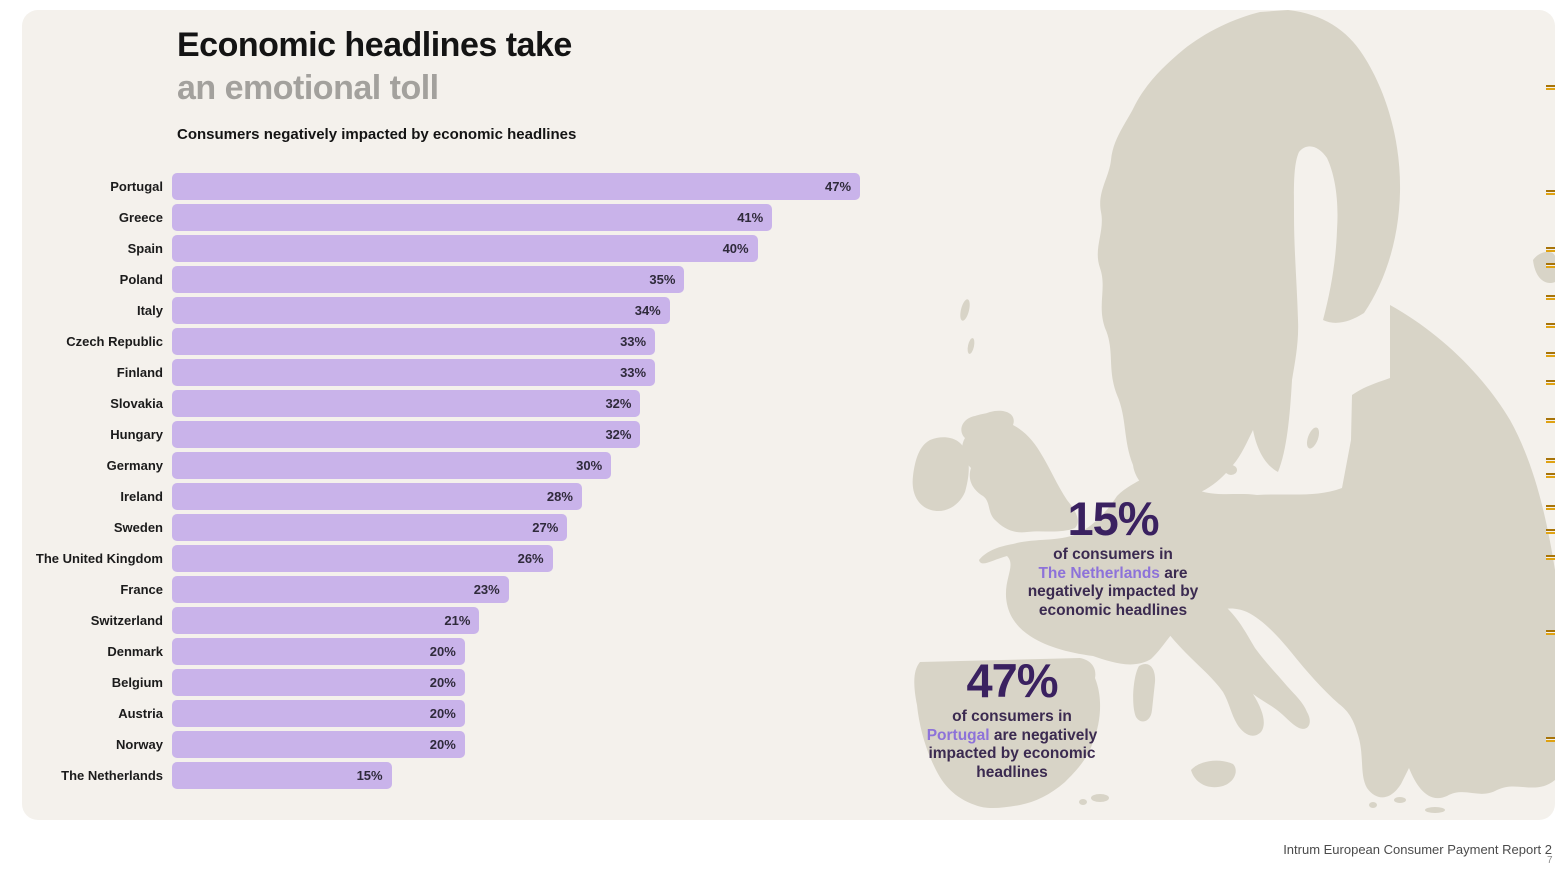 The width and height of the screenshot is (1555, 871). What do you see at coordinates (1099, 573) in the screenshot?
I see `callout-netherlands-highlight: The Netherlands` at bounding box center [1099, 573].